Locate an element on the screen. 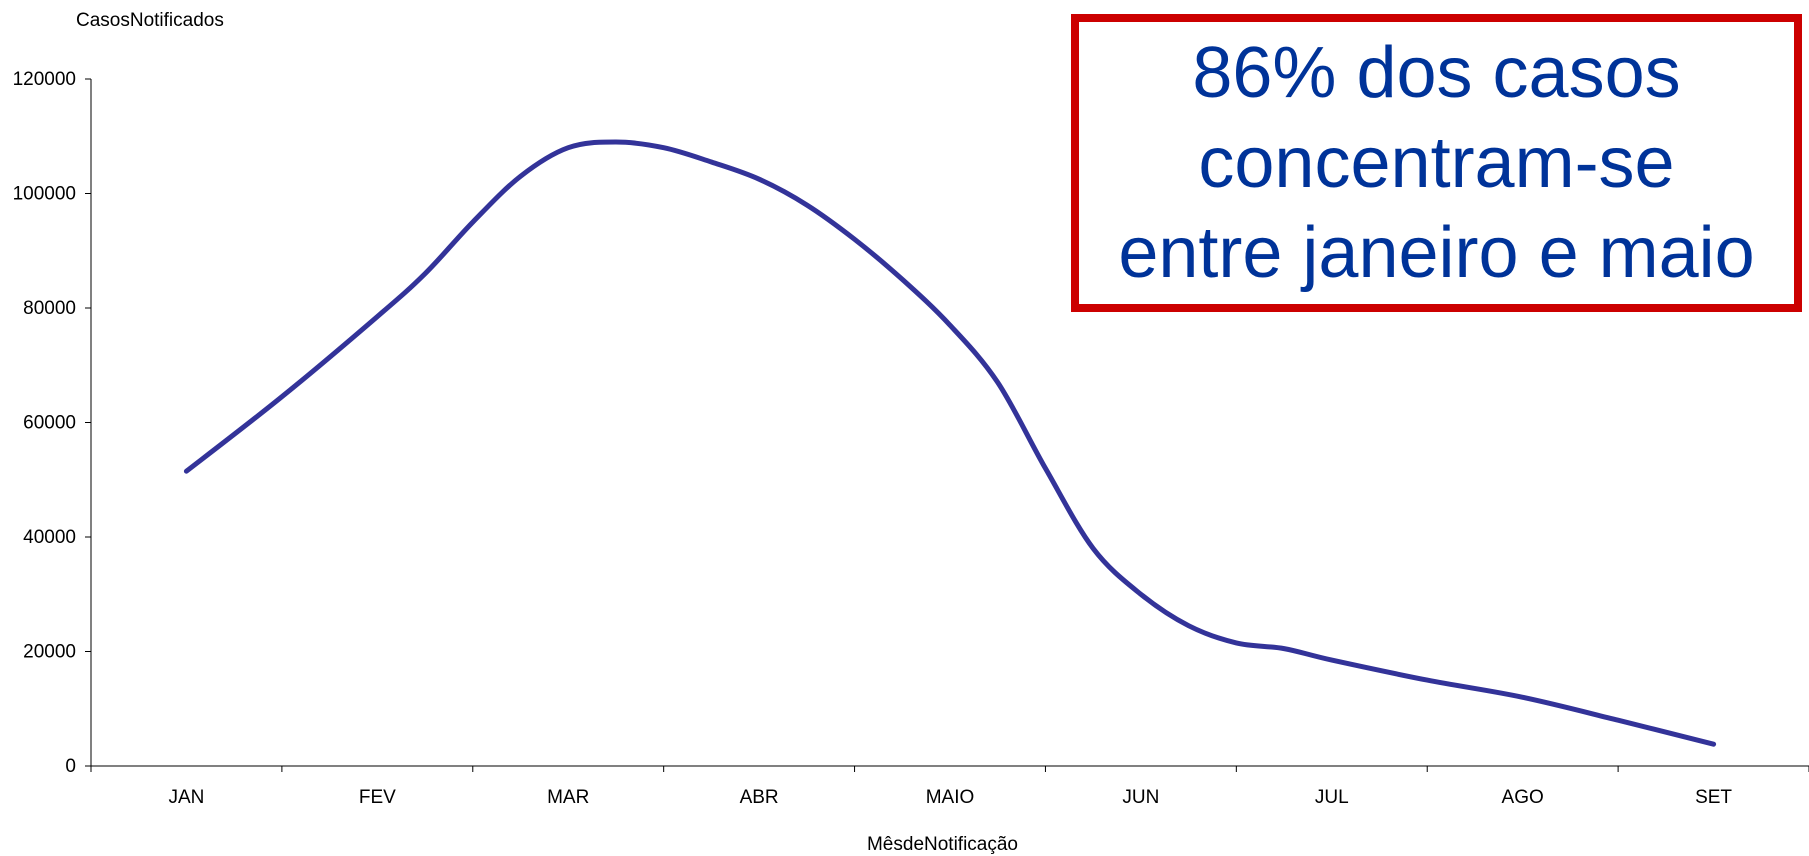 The width and height of the screenshot is (1809, 856). y-axis-ticks: 0 20000 40000 60000 80000 100000 120000 is located at coordinates (52, 423).